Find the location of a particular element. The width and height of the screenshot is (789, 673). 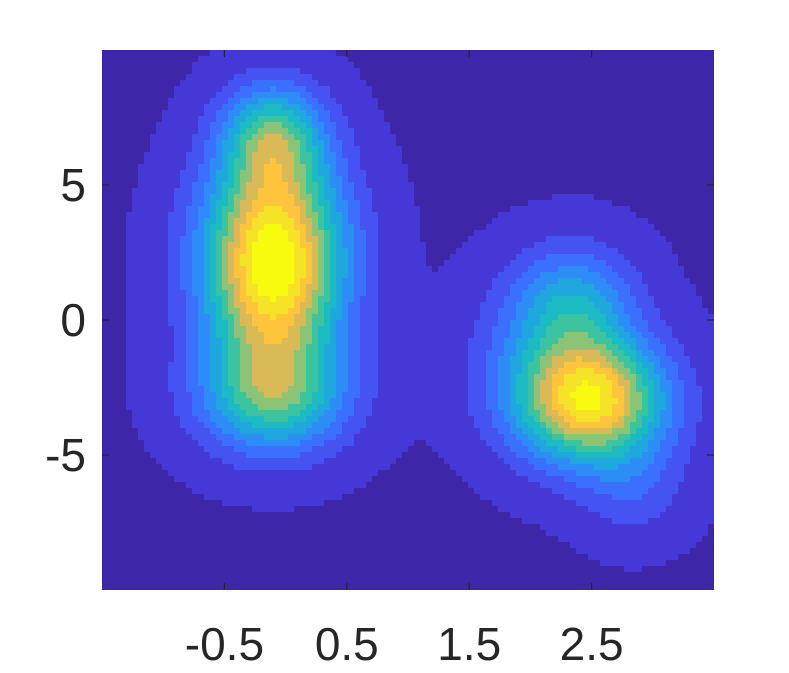

y-axis-tick-labels: 5 0 -5 is located at coordinates (65, 320).